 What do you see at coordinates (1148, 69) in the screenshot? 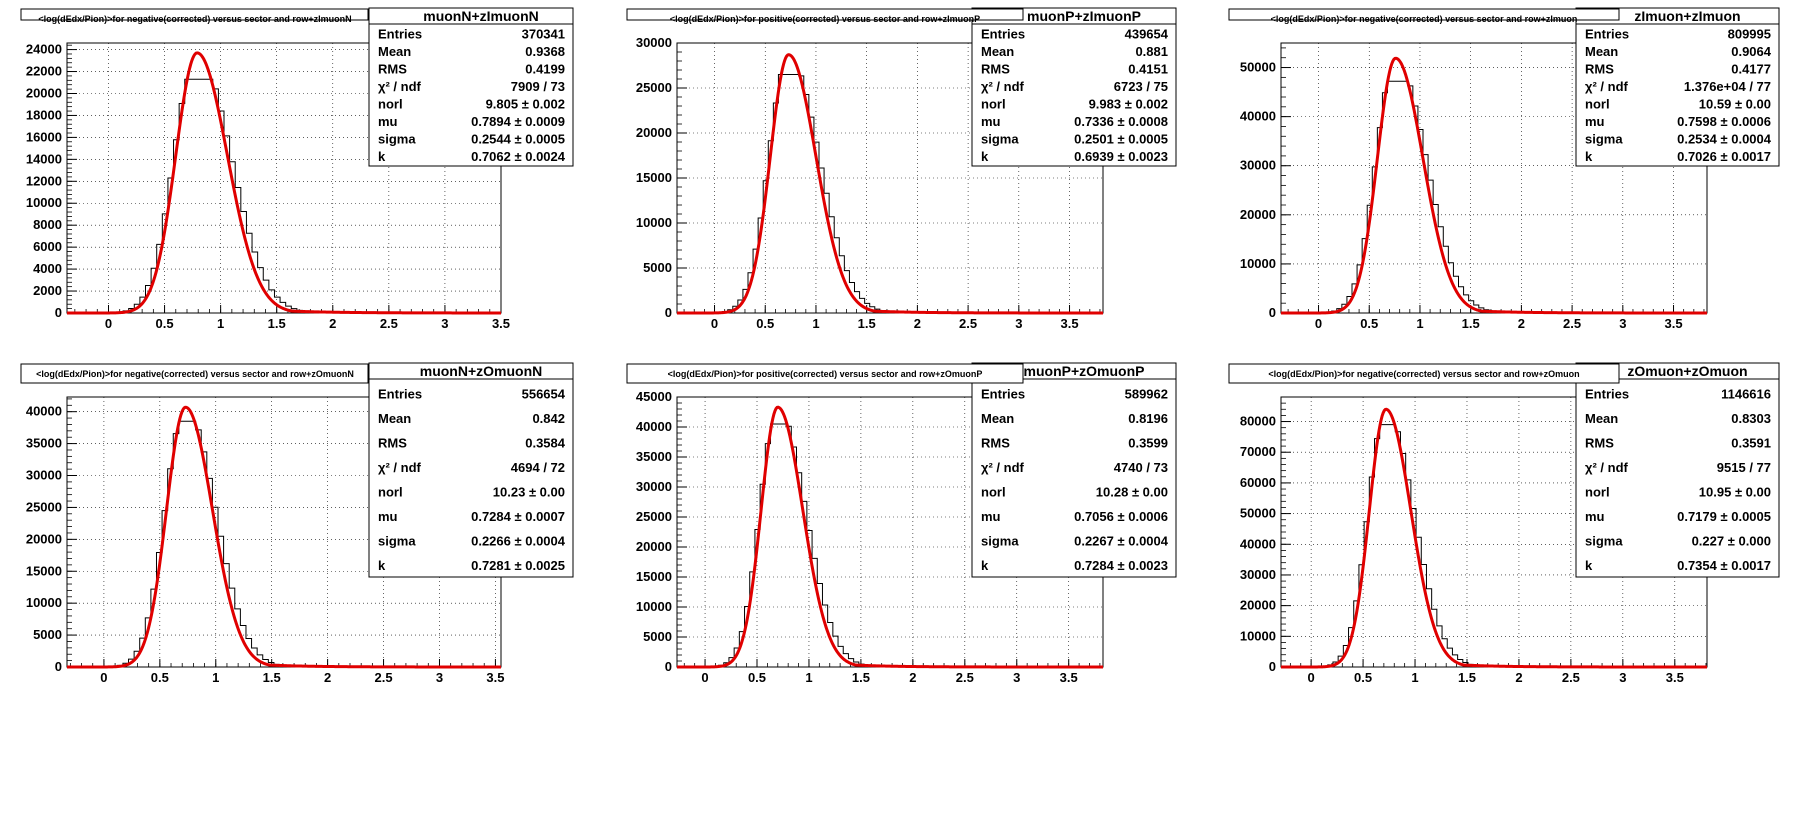
I see `stats-value: 0.4151` at bounding box center [1148, 69].